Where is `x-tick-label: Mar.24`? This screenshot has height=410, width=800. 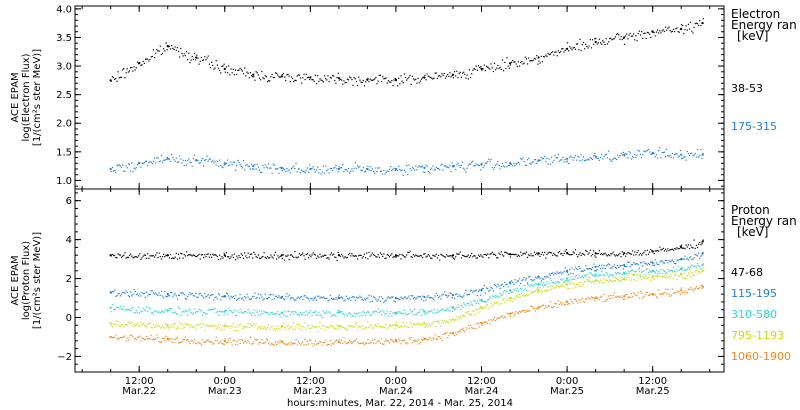
x-tick-label: Mar.24 is located at coordinates (396, 391).